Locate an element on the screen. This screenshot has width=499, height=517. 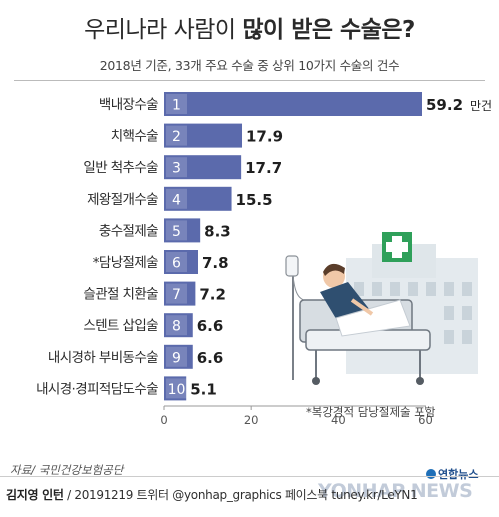
rank-label: 5 is located at coordinates (176, 232).